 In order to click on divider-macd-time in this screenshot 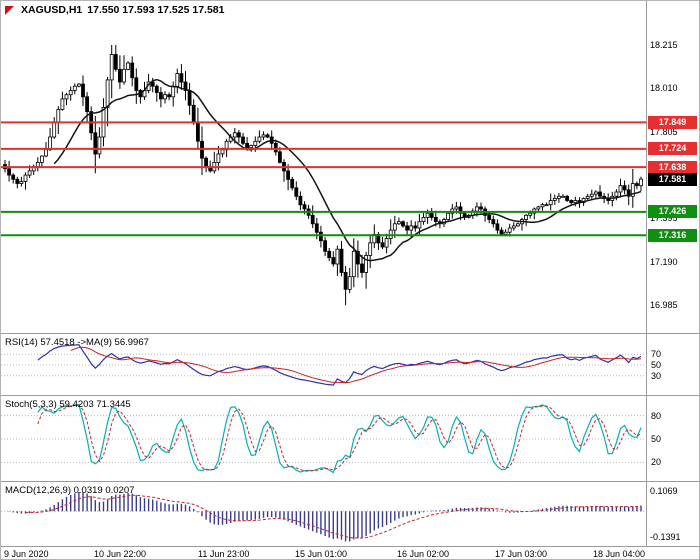, I will do `click(350, 546)`.